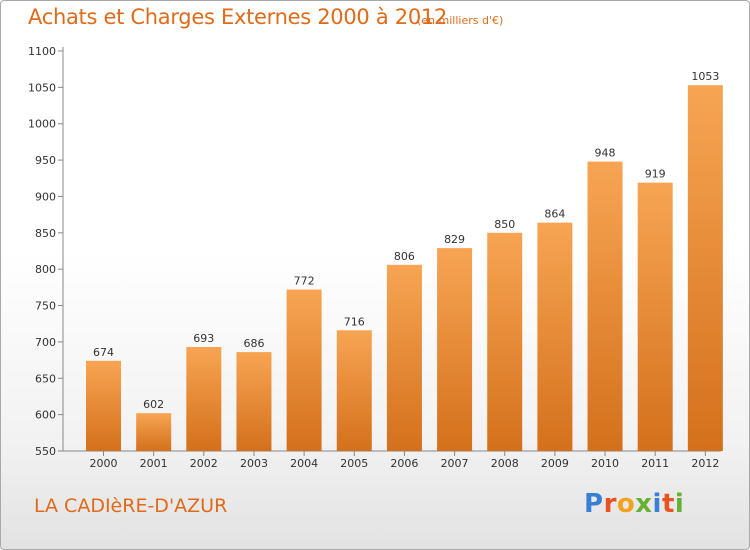 The height and width of the screenshot is (550, 750). What do you see at coordinates (45, 160) in the screenshot?
I see `y-tick-label: 950` at bounding box center [45, 160].